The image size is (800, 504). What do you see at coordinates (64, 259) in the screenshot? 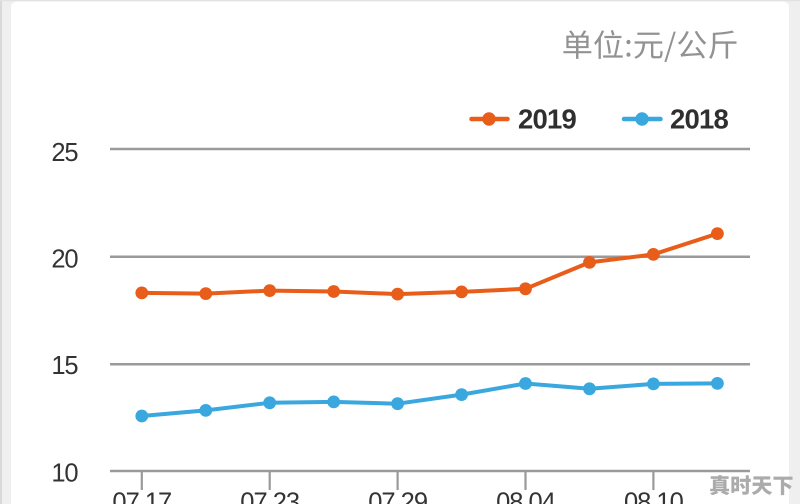
I see `svg-text: 20` at bounding box center [64, 259].